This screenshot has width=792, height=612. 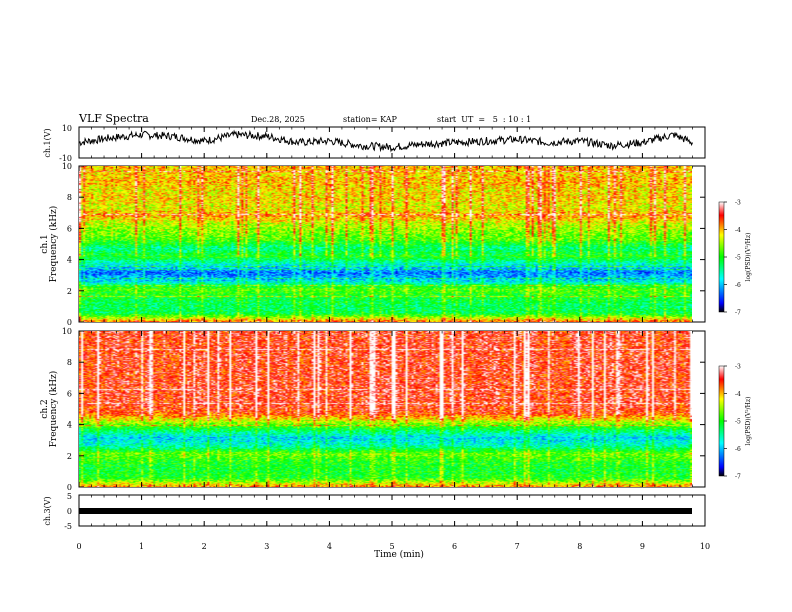 I want to click on xtick-label: 6, so click(x=454, y=546).